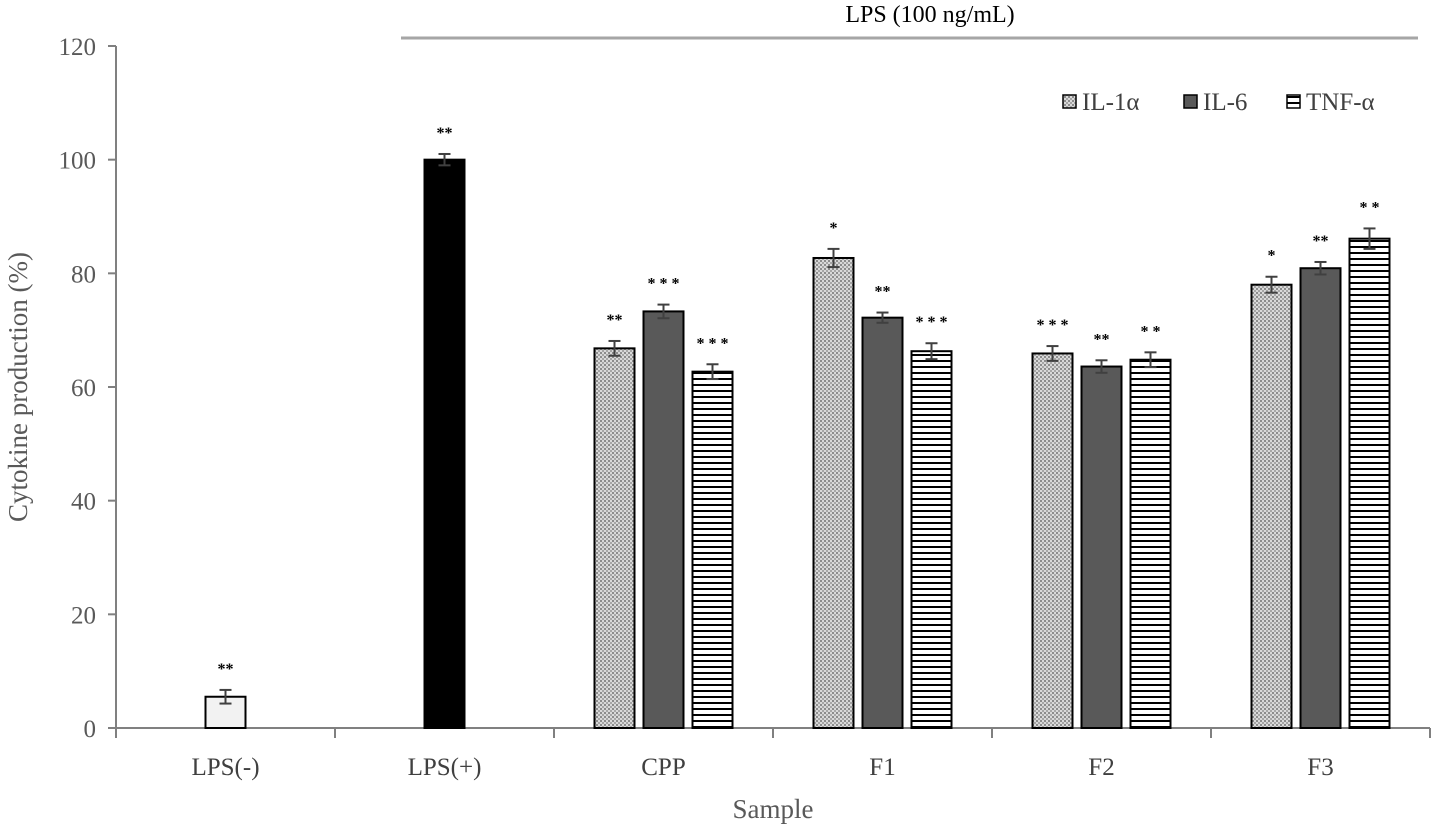  Describe the element at coordinates (83, 615) in the screenshot. I see `y-tick-label: 20` at that location.